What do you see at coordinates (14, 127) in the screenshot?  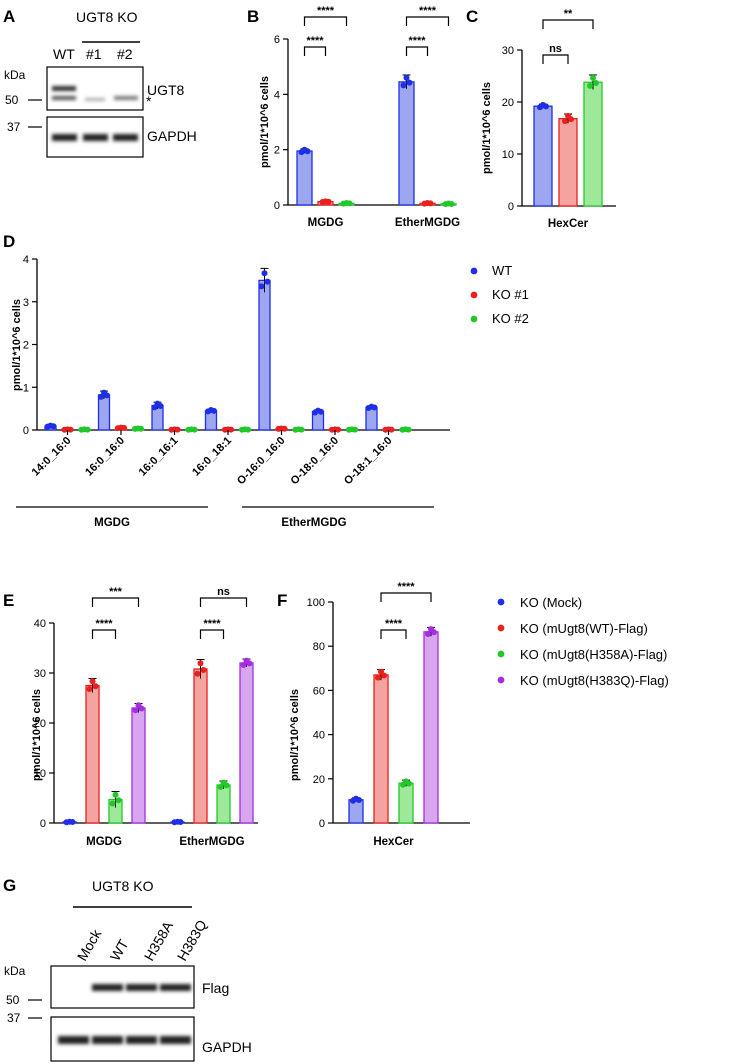 I see `blot-a-marker-37: 37` at bounding box center [14, 127].